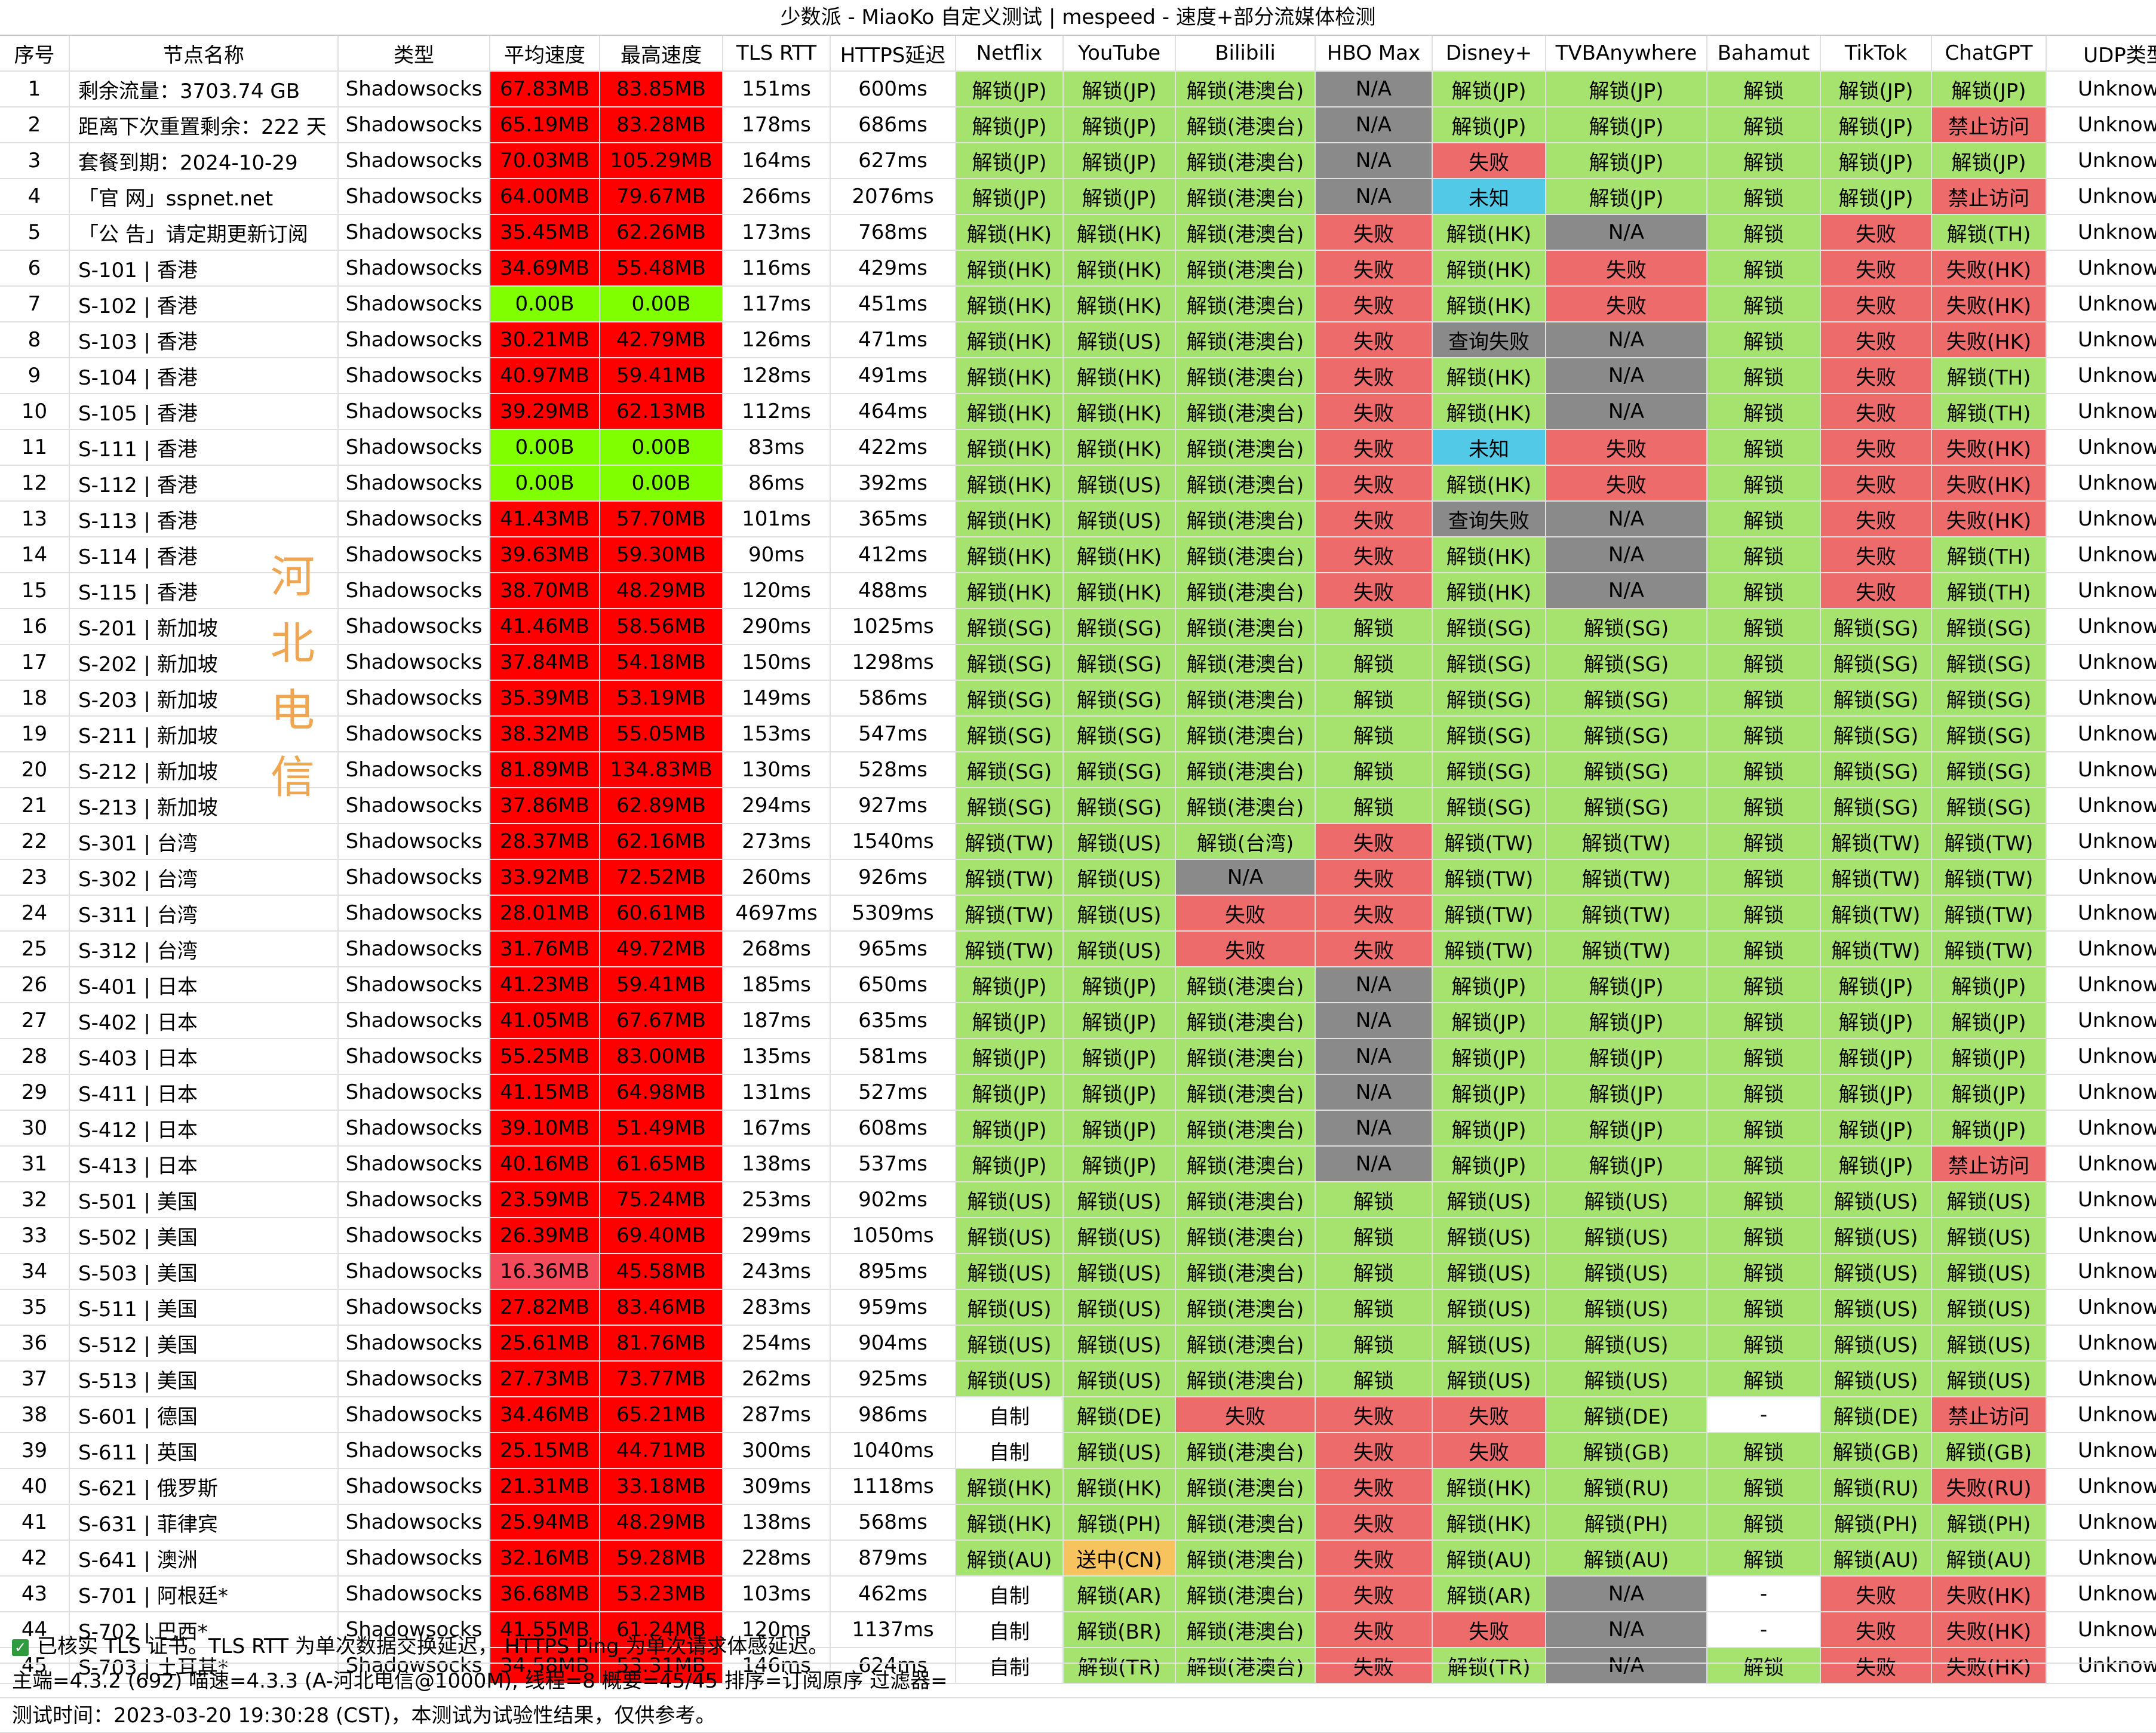  Describe the element at coordinates (1626, 1523) in the screenshot. I see `cell-tvbanywhere: 解锁(PH)` at that location.